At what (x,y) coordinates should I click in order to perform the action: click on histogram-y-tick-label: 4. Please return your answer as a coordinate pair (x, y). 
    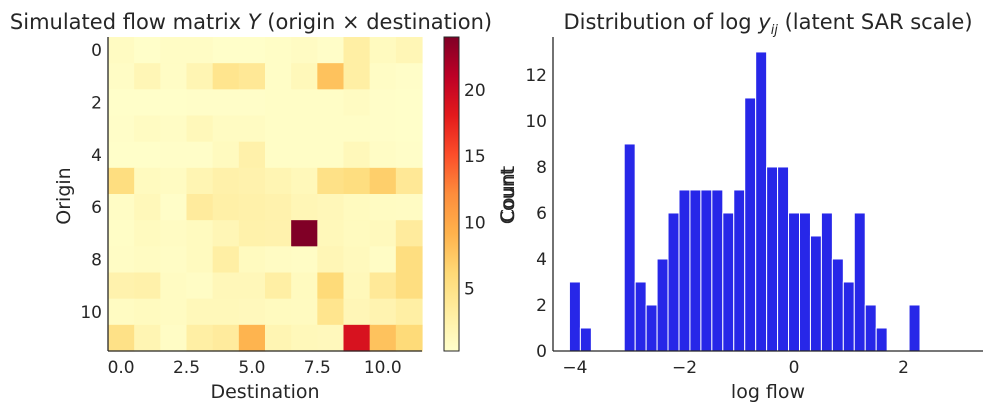
    Looking at the image, I should click on (541, 260).